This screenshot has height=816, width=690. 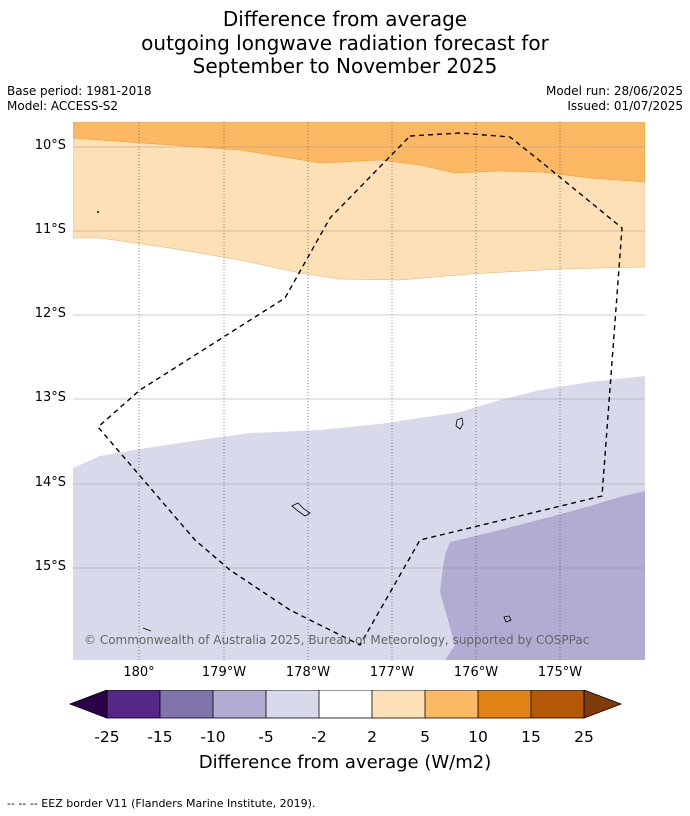 I want to click on colorbar-tick-label: 5, so click(x=425, y=737).